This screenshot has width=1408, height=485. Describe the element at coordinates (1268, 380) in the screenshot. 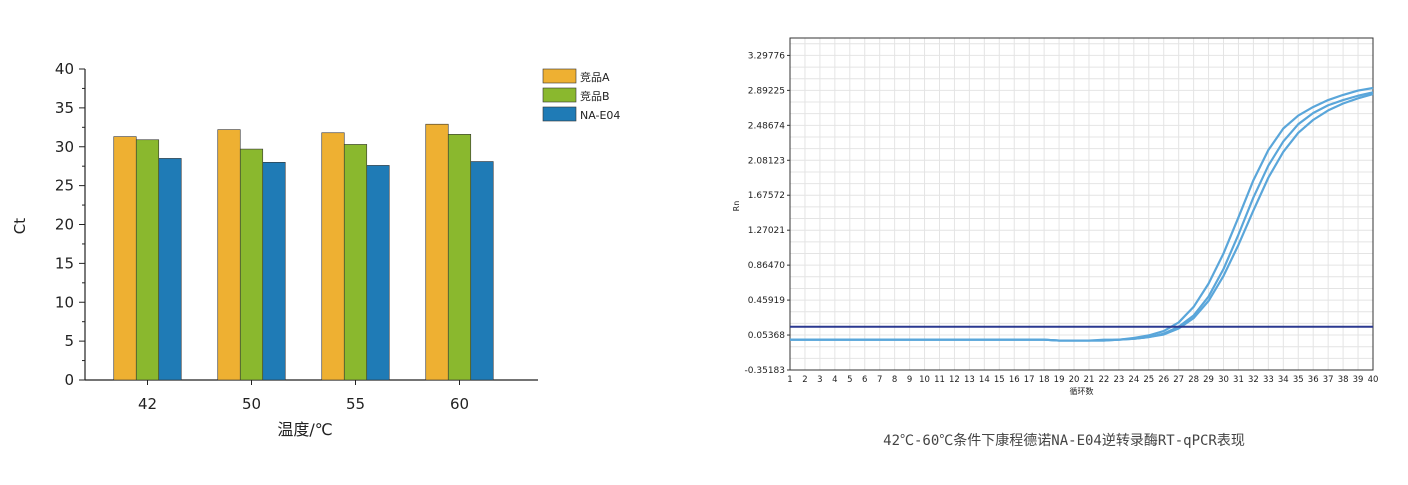

I see `x-tick-label: 33` at that location.